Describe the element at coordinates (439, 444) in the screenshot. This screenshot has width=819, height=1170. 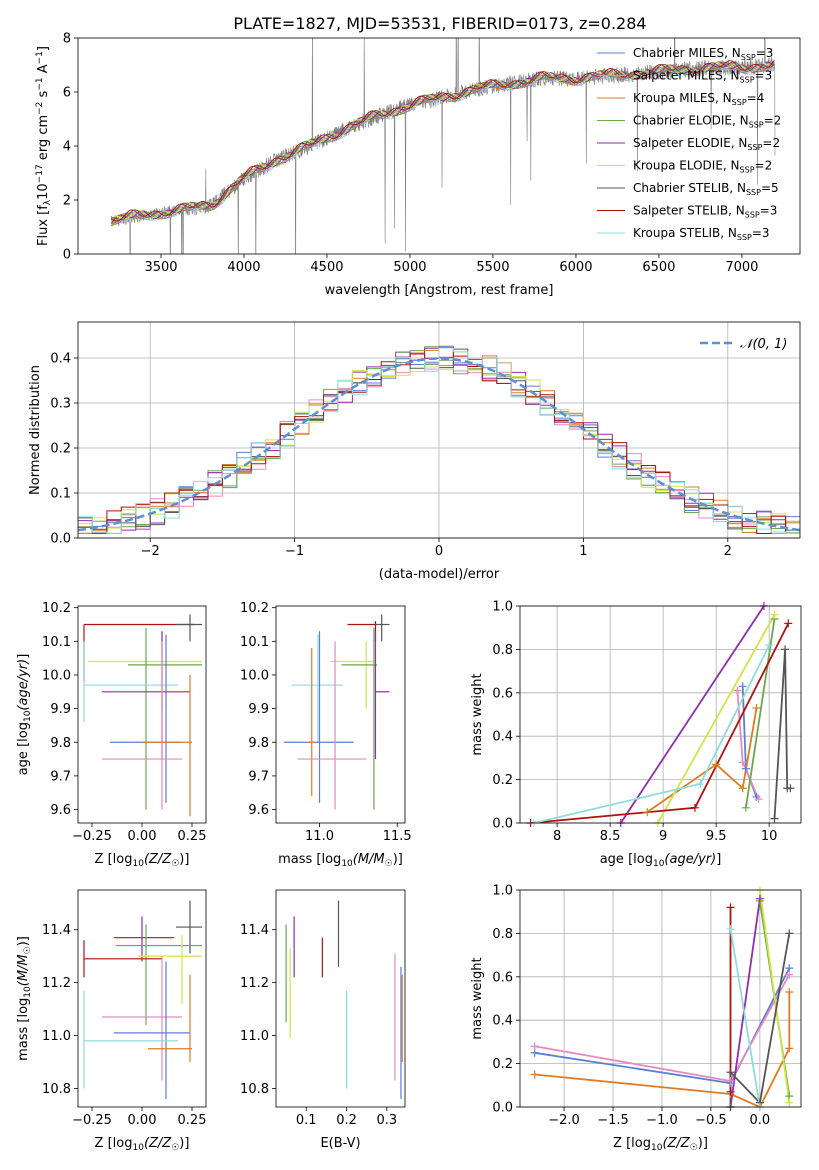
I see `gaussian-curve` at that location.